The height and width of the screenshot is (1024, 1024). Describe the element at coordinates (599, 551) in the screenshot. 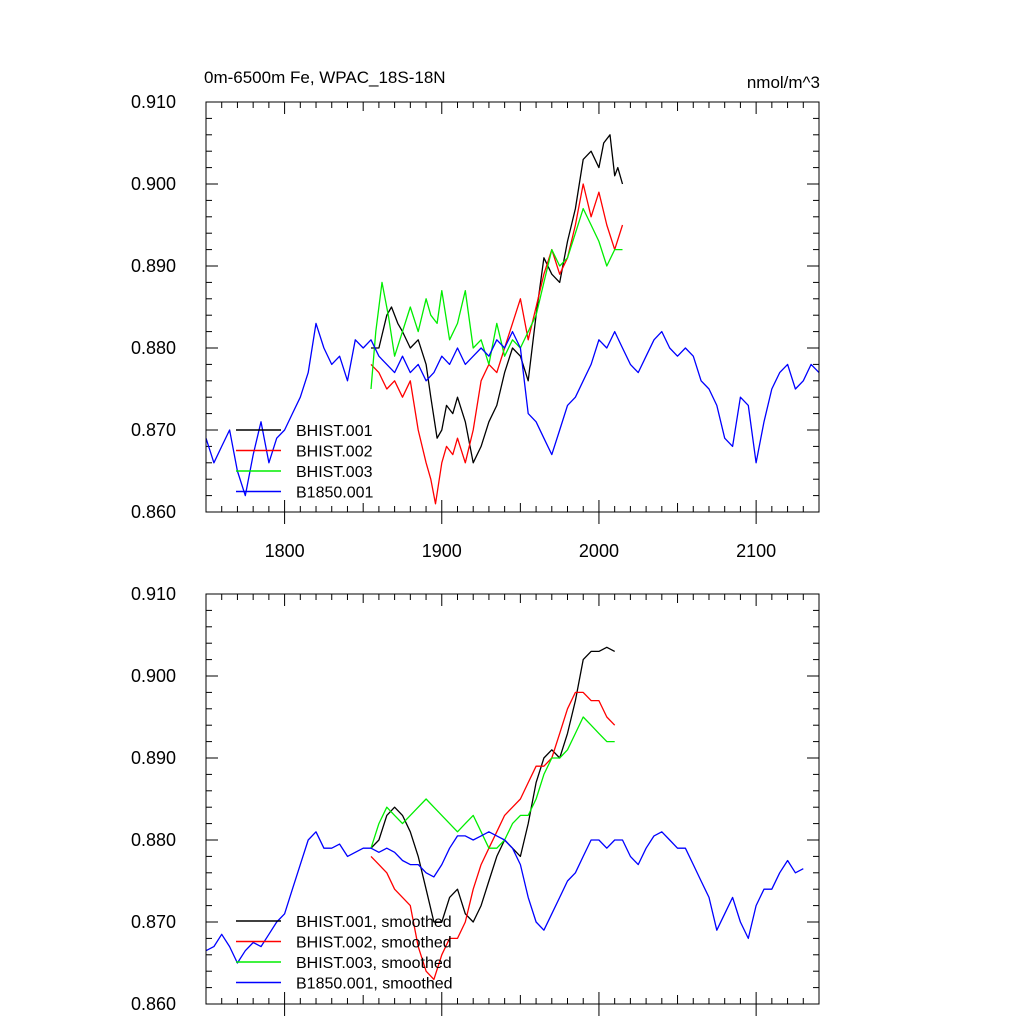

I see `x-tick-label: 2000` at that location.